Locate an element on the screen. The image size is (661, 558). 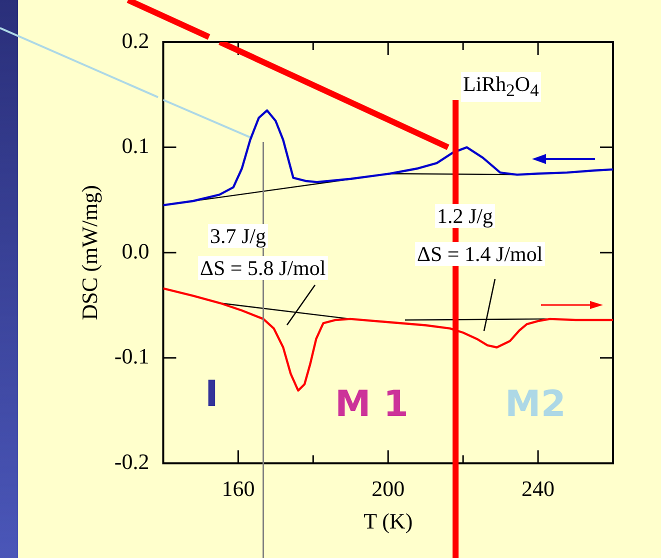
y-tick-label: 0.1 is located at coordinates (136, 145).